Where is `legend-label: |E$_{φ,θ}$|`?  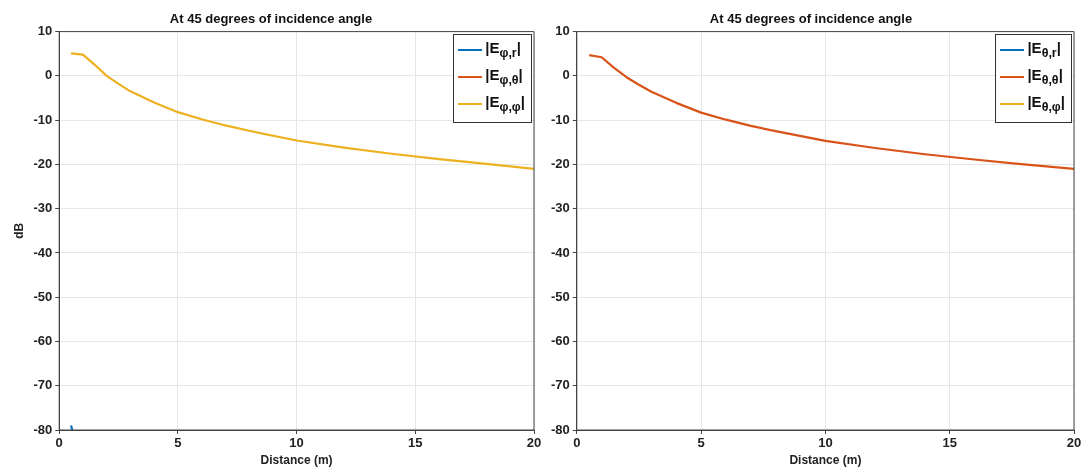 legend-label: |E$_{φ,θ}$| is located at coordinates (504, 76).